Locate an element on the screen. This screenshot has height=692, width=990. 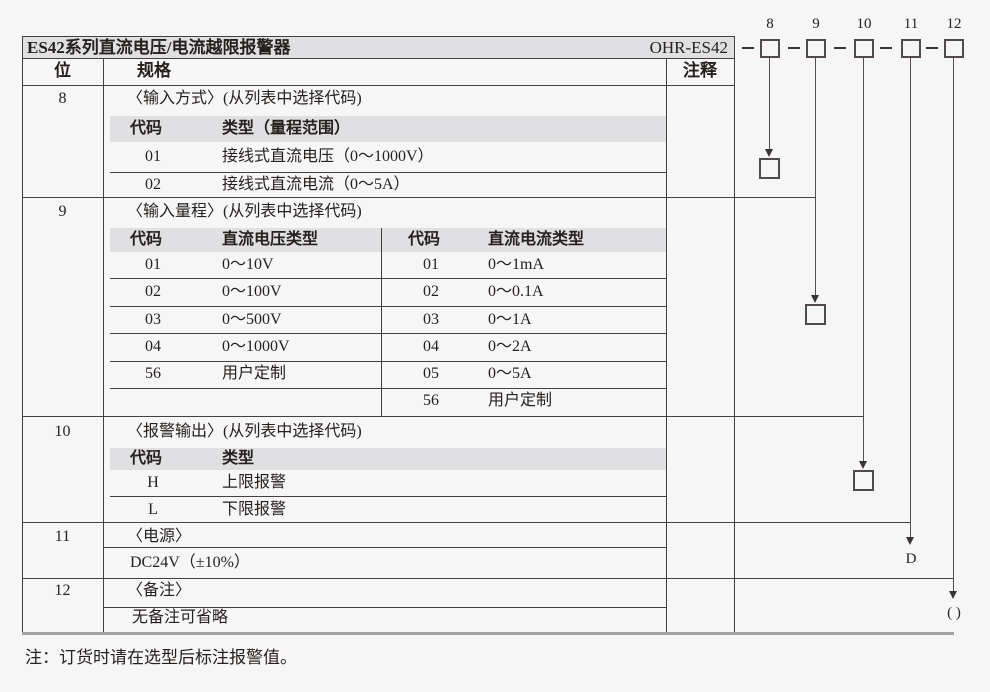
digit-label-8: 8 is located at coordinates (770, 24).